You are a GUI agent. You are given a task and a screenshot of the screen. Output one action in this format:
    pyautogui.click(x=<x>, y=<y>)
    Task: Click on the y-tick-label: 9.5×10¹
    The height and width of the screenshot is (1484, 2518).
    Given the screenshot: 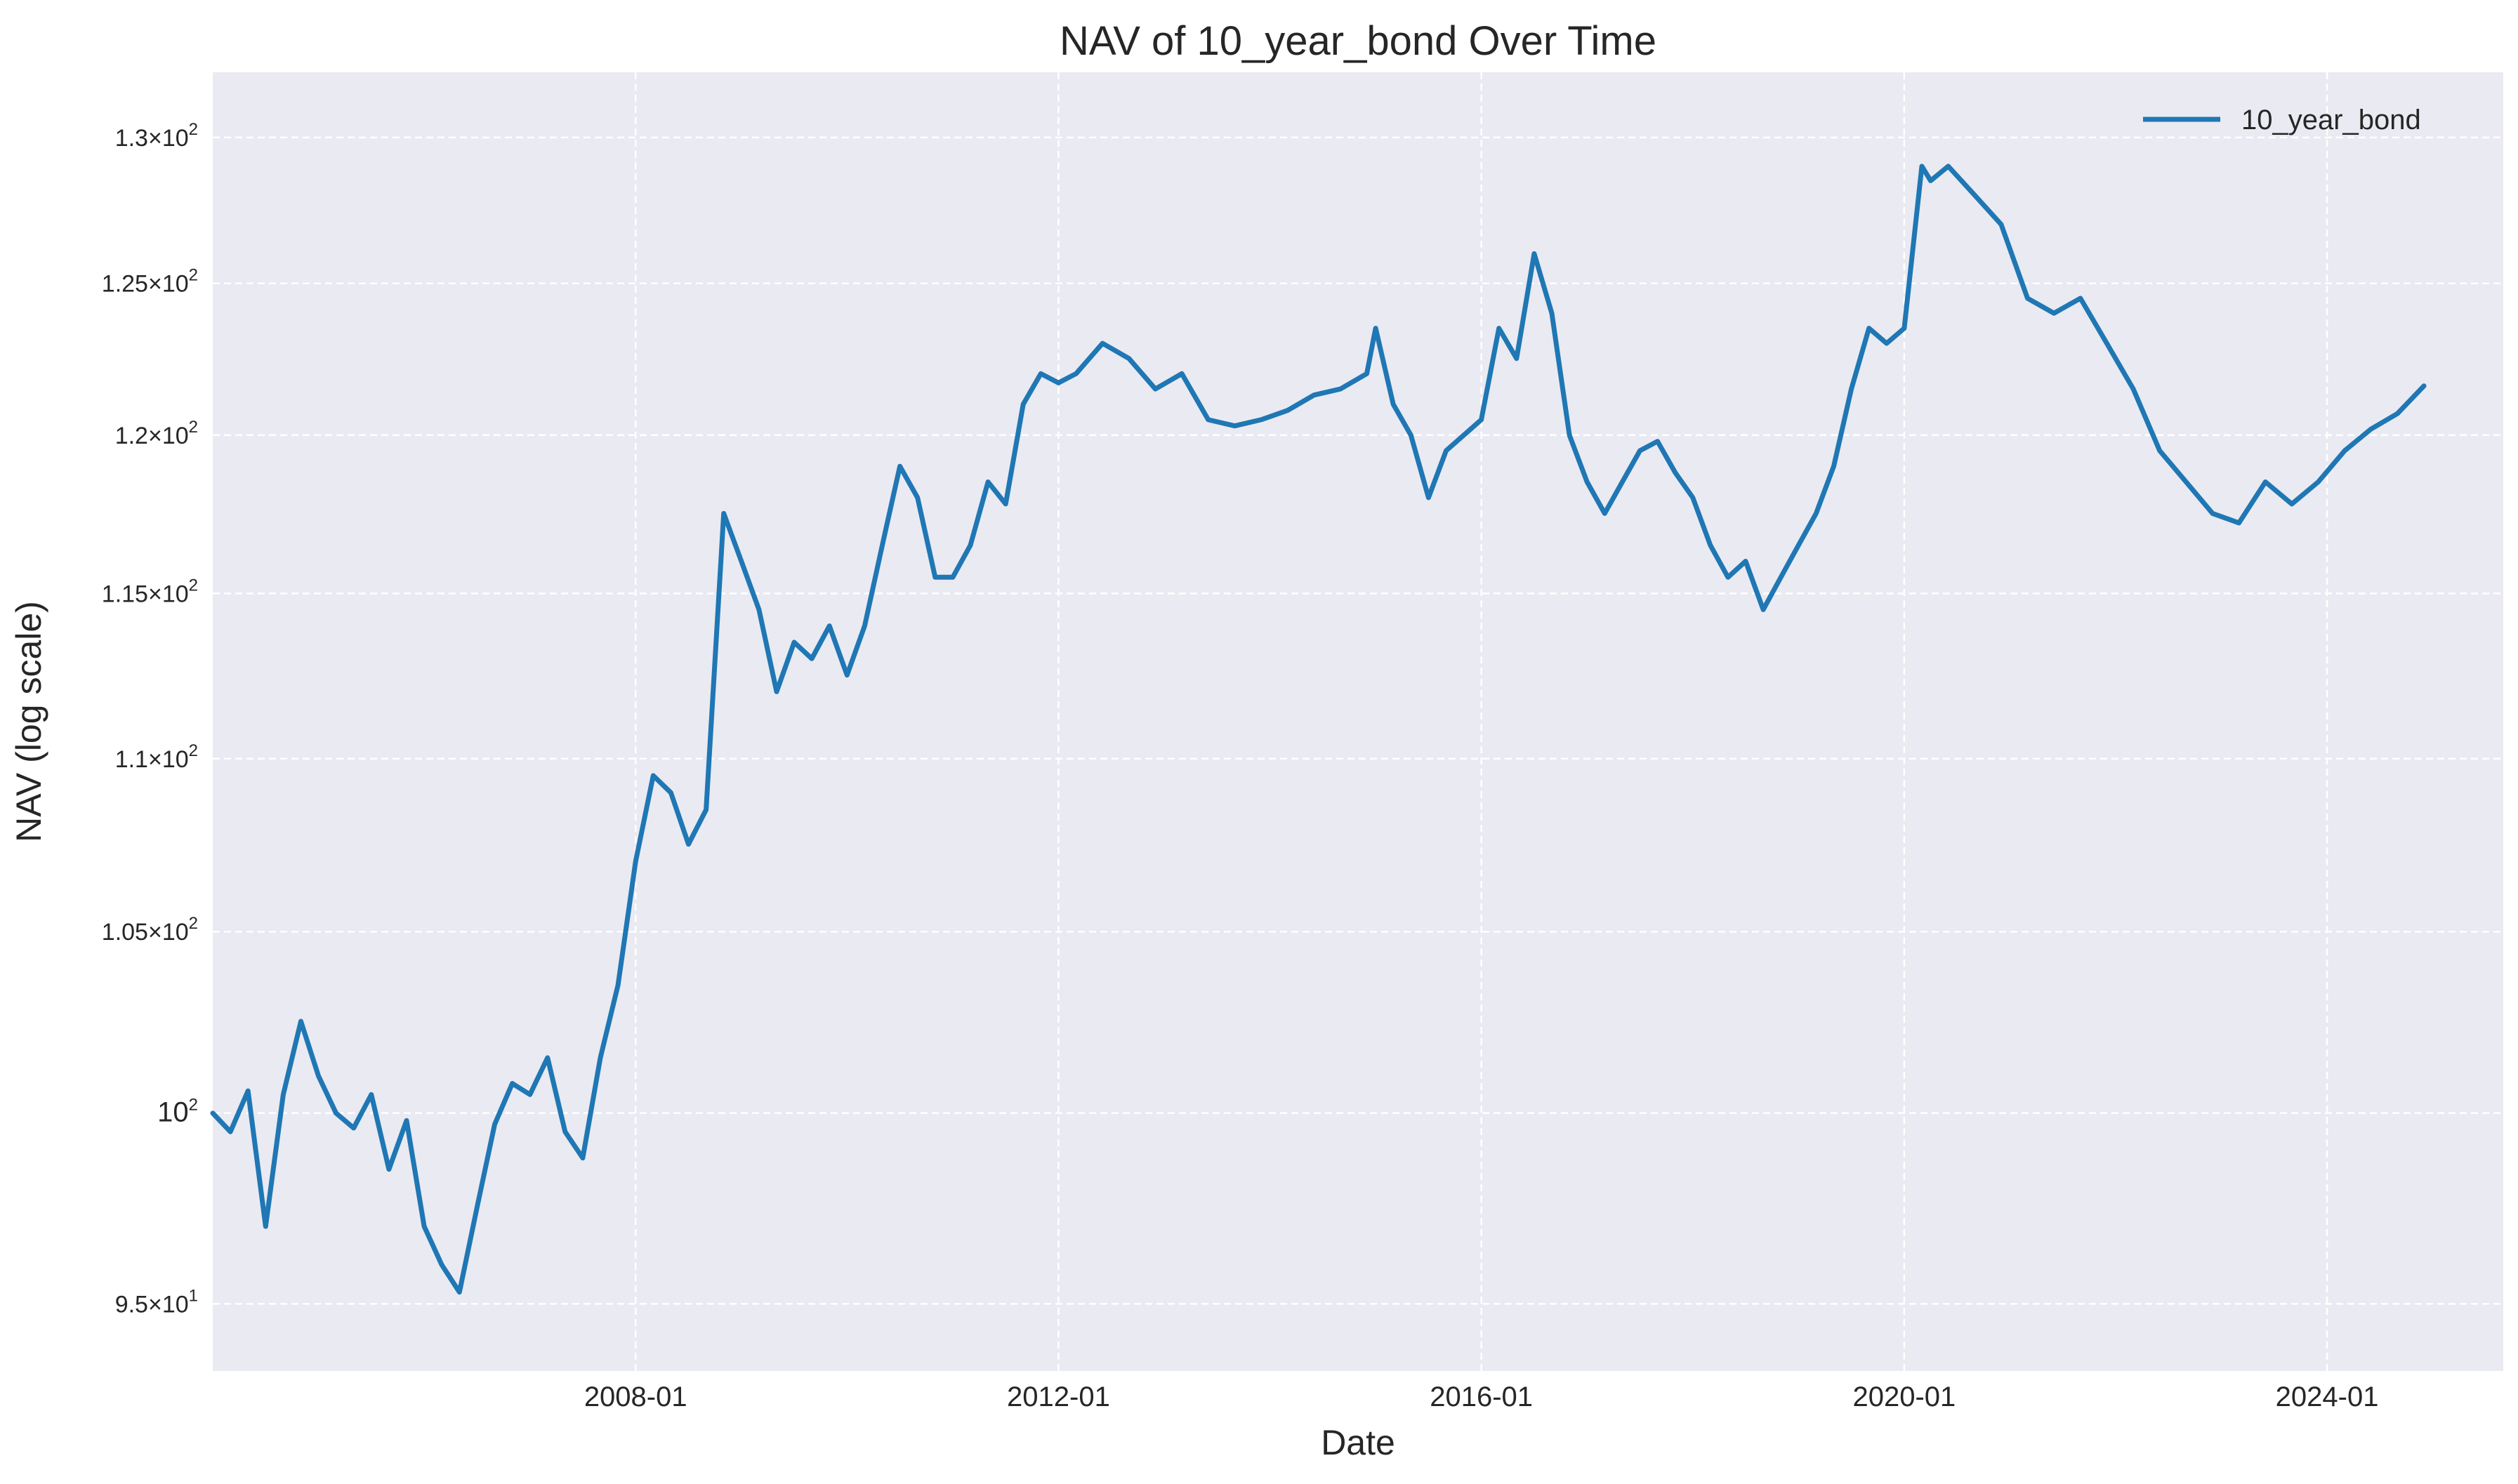 What is the action you would take?
    pyautogui.click(x=156, y=1302)
    